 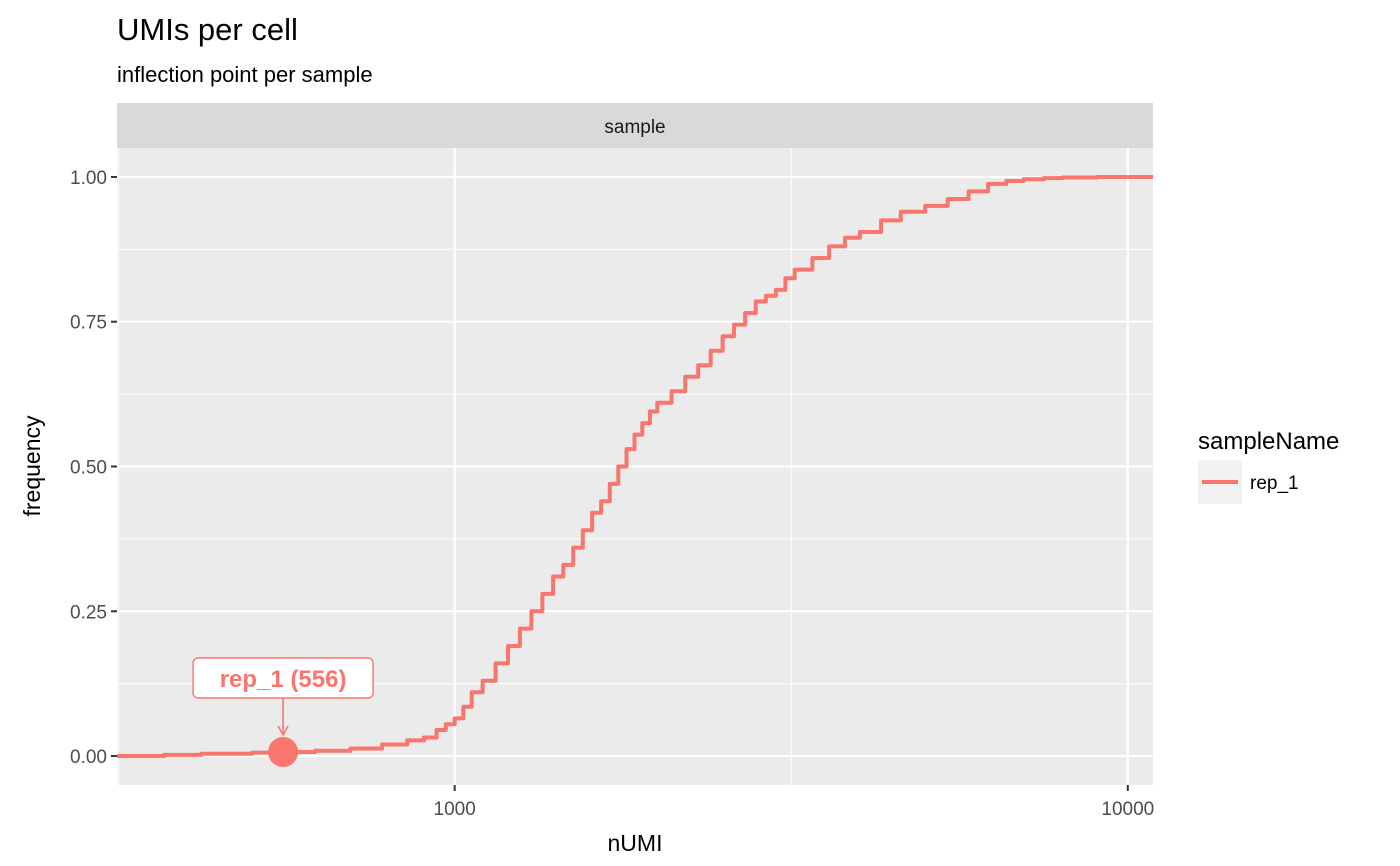 I want to click on annotation-arrowhead, so click(x=283, y=731).